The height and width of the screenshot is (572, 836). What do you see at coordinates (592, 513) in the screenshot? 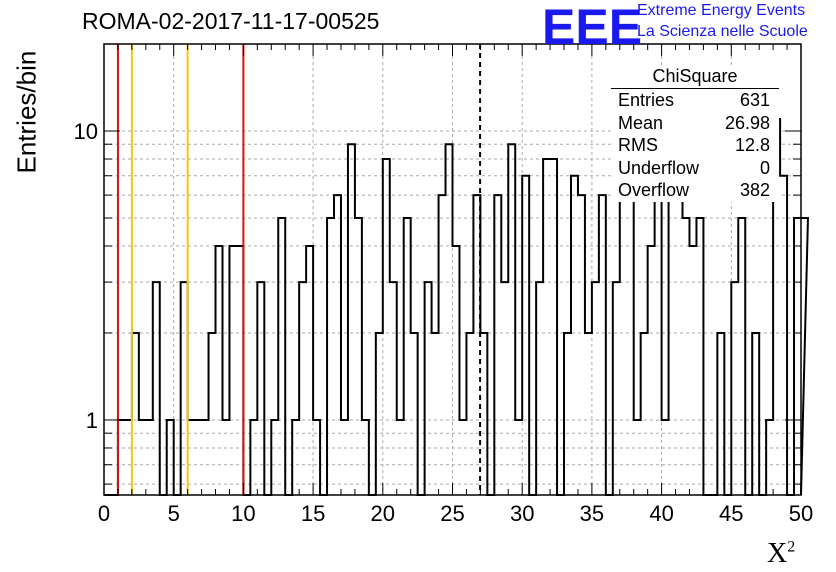
I see `x-tick-label: 35` at bounding box center [592, 513].